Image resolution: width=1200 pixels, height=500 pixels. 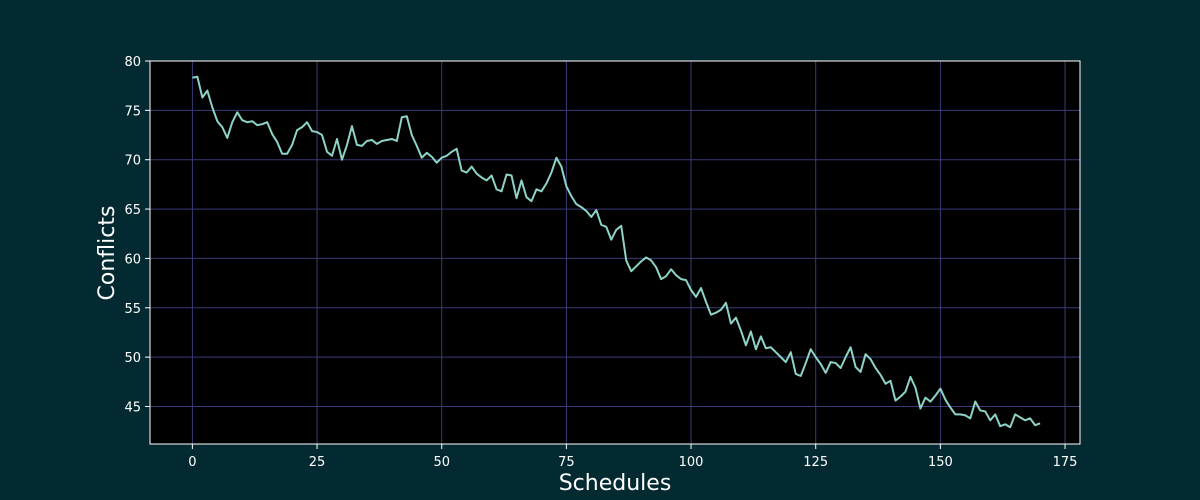 What do you see at coordinates (192, 462) in the screenshot?
I see `x-tick-label: 0` at bounding box center [192, 462].